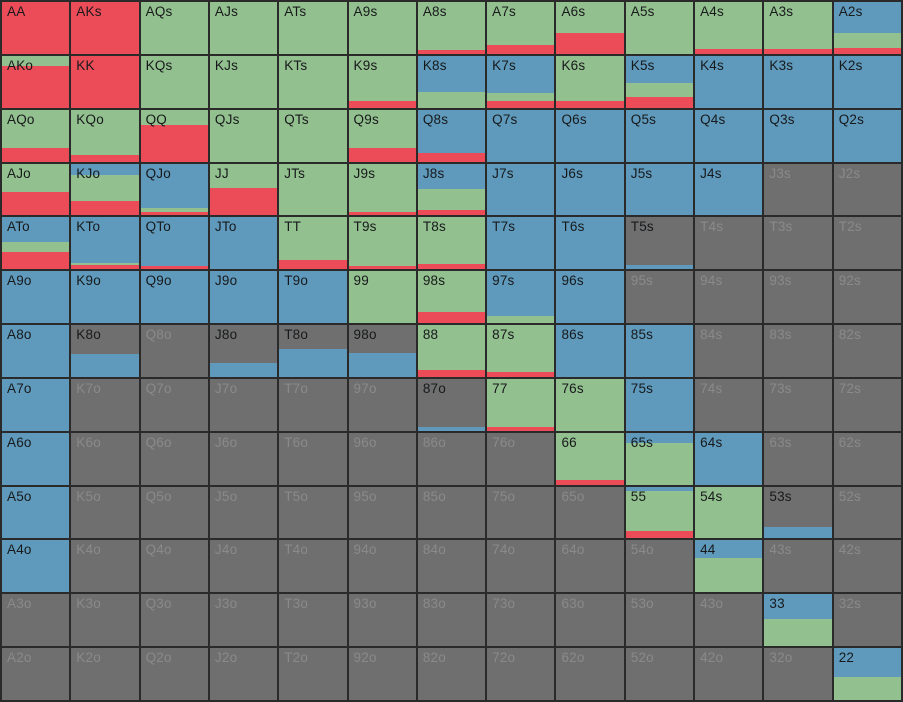 The height and width of the screenshot is (702, 903). I want to click on hand-cell-Q4s: Q4s, so click(730, 136).